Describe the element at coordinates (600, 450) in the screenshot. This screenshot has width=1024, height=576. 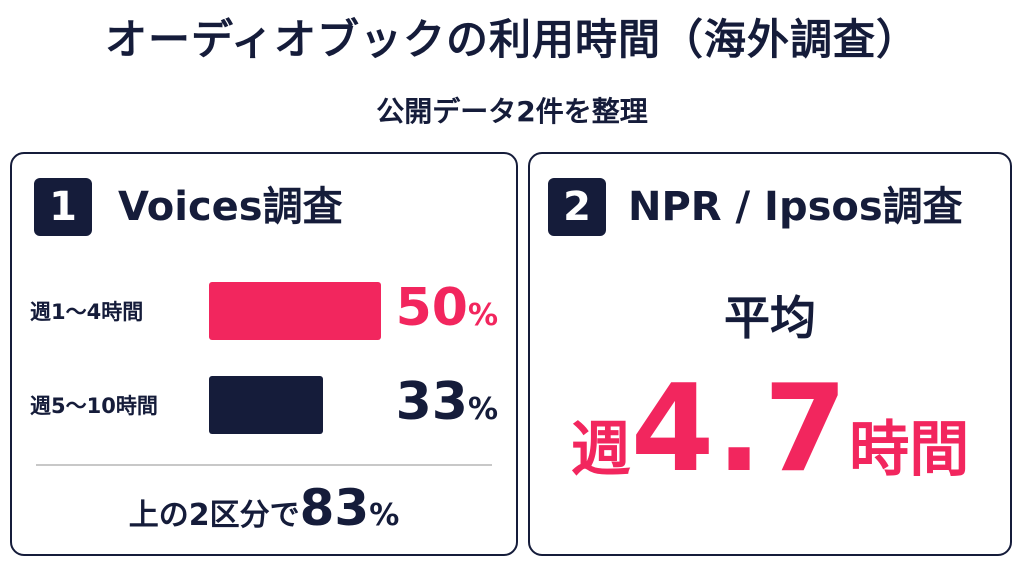
I see `average-prefix: 週` at that location.